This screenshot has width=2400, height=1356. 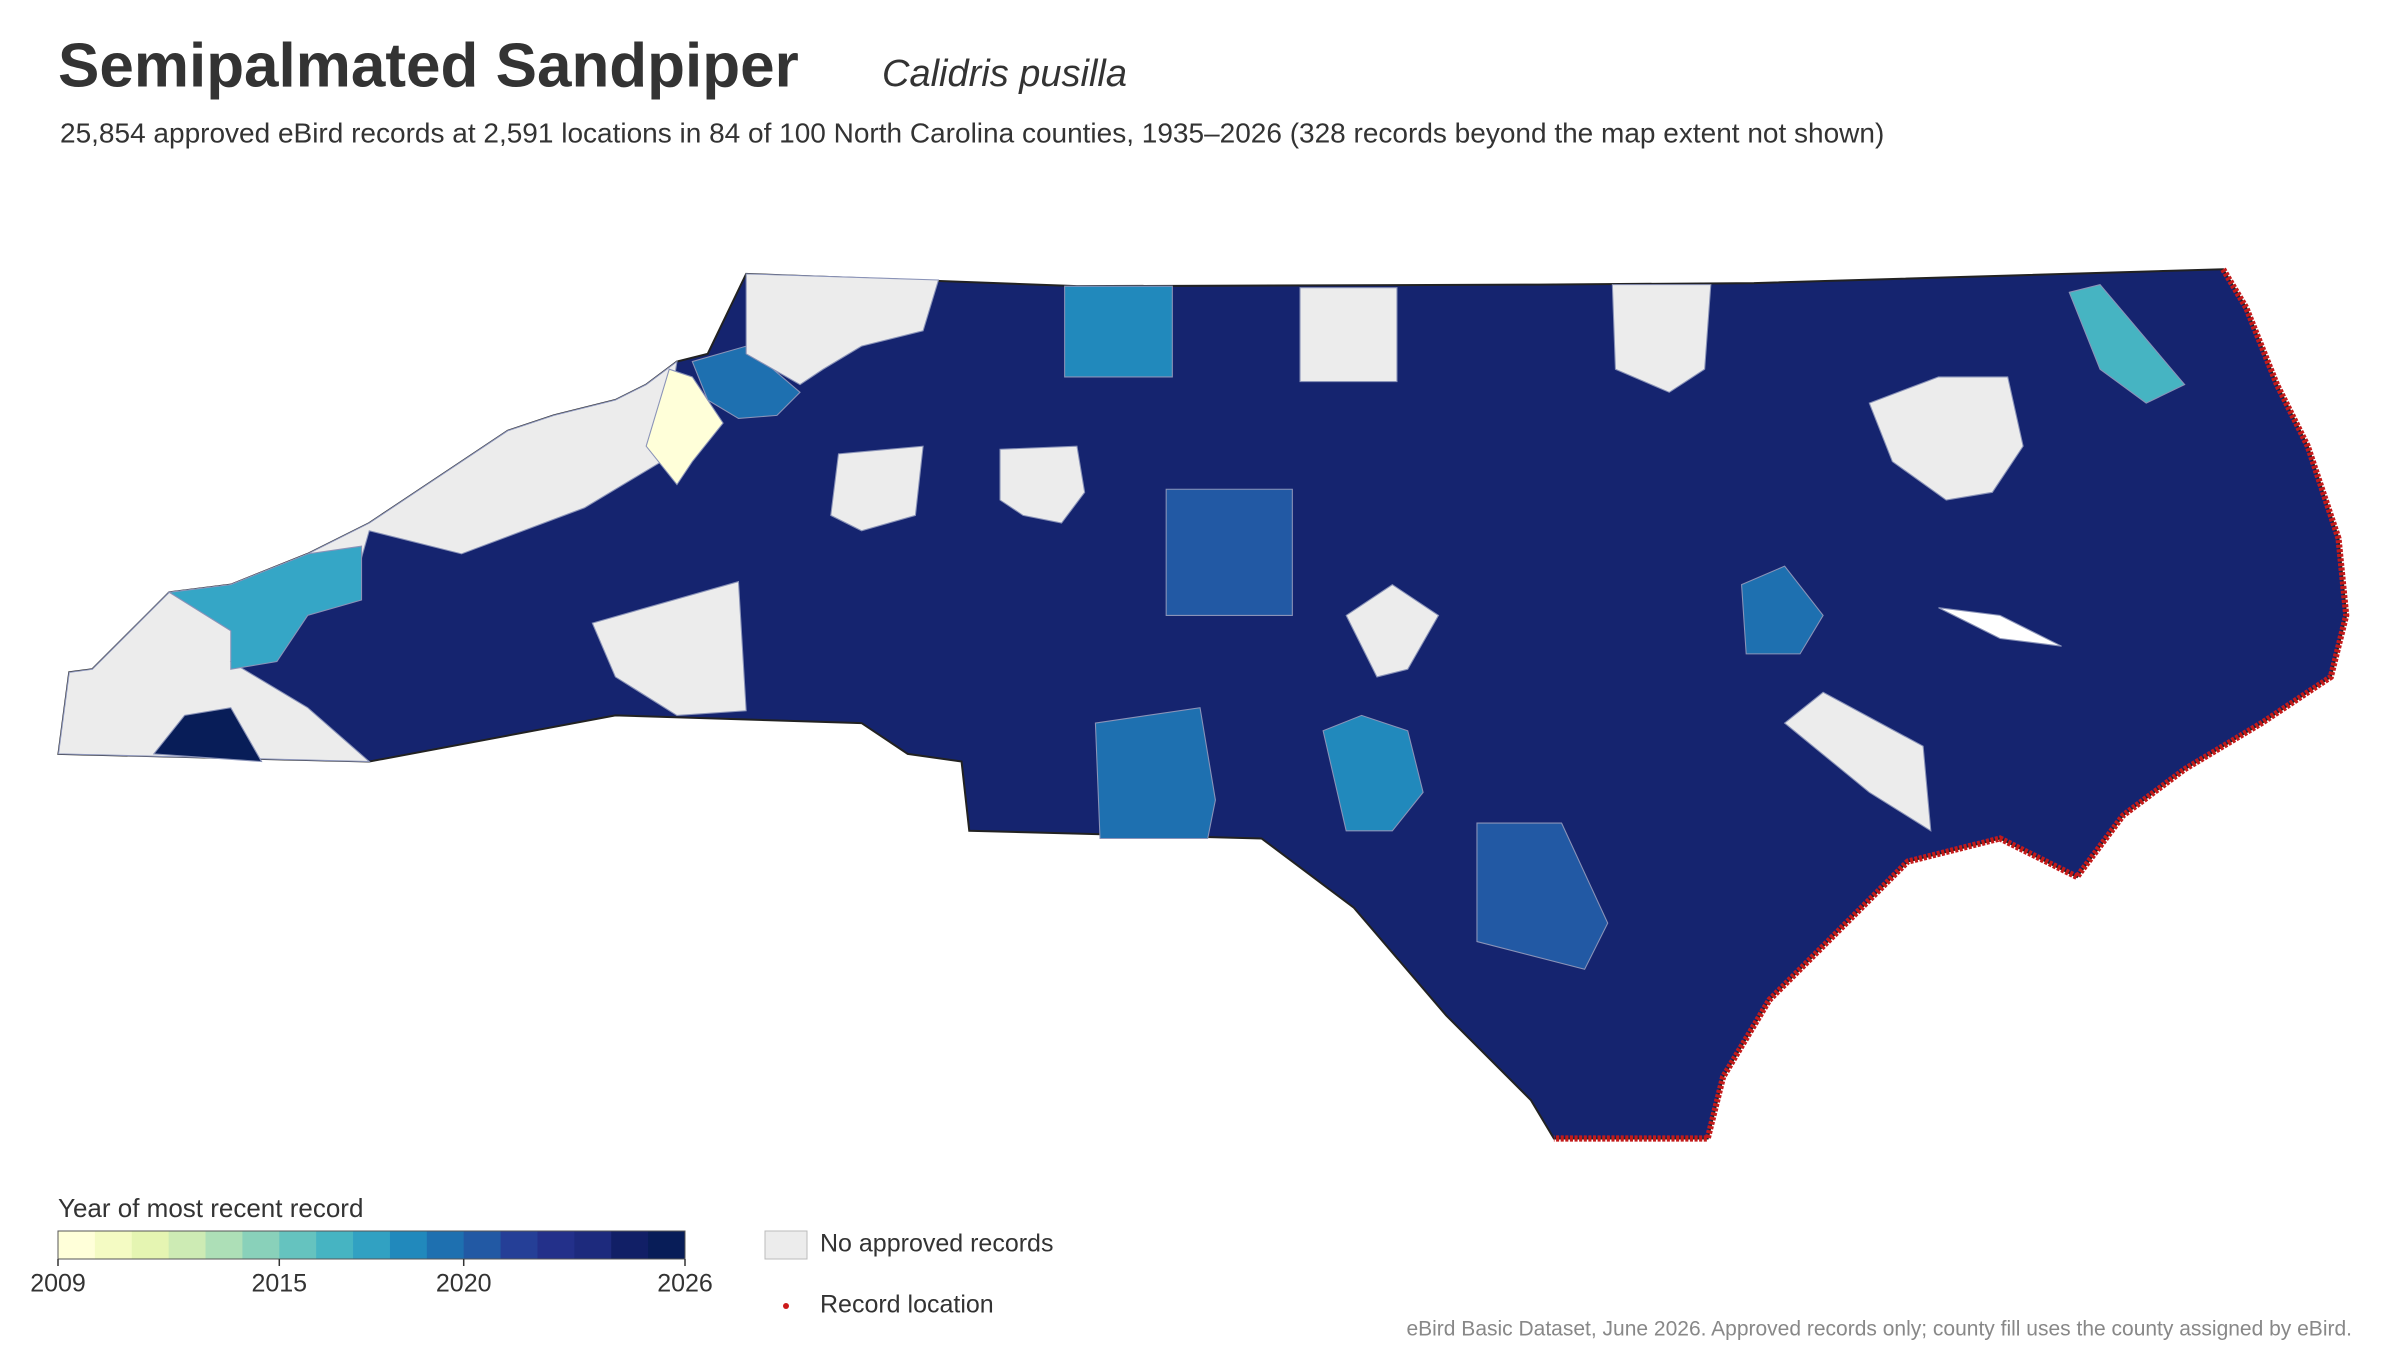 I want to click on colorbar-tick-label: 2026, so click(x=685, y=1284).